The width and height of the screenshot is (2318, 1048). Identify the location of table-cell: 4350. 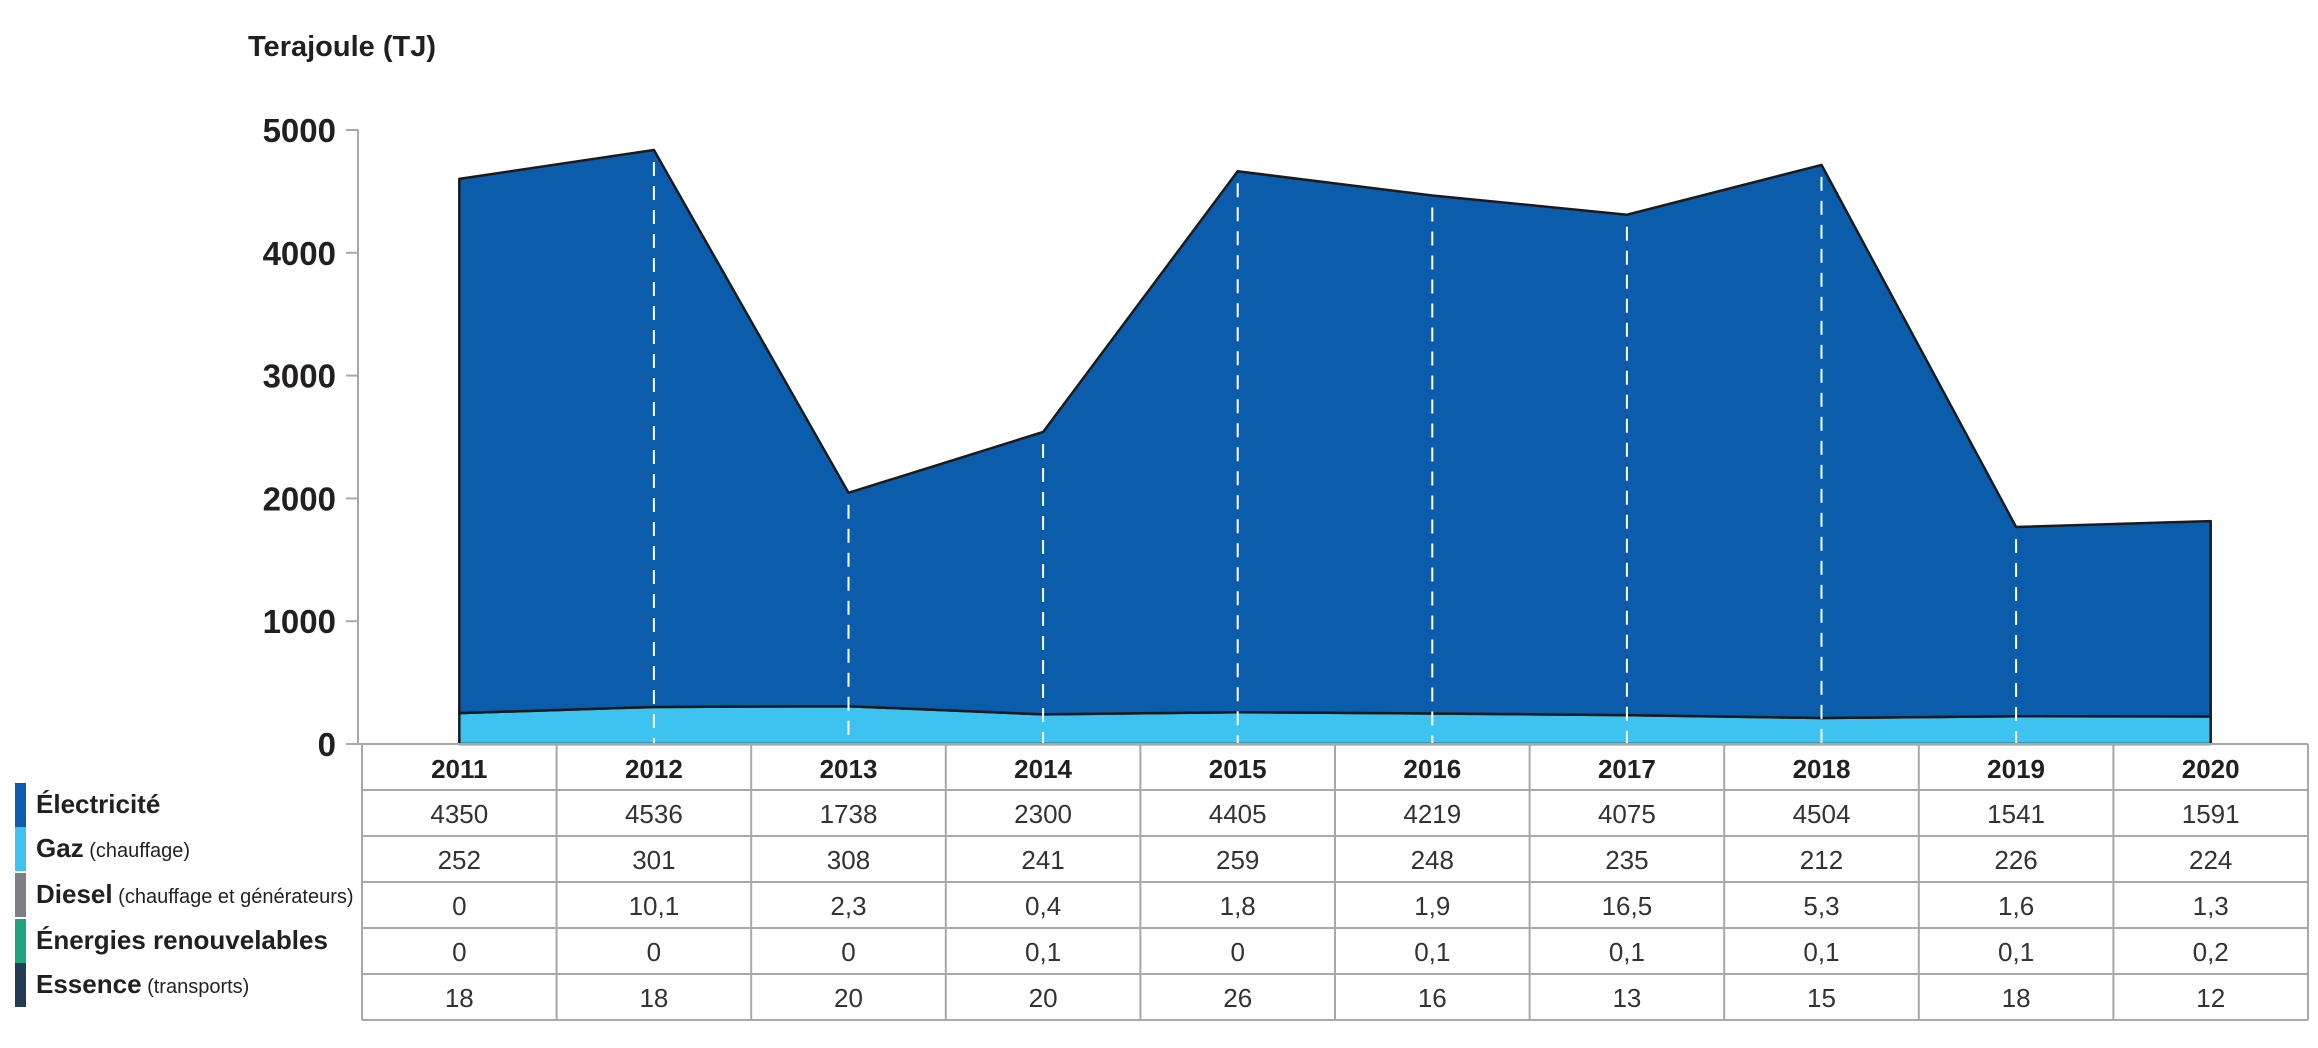
(459, 814).